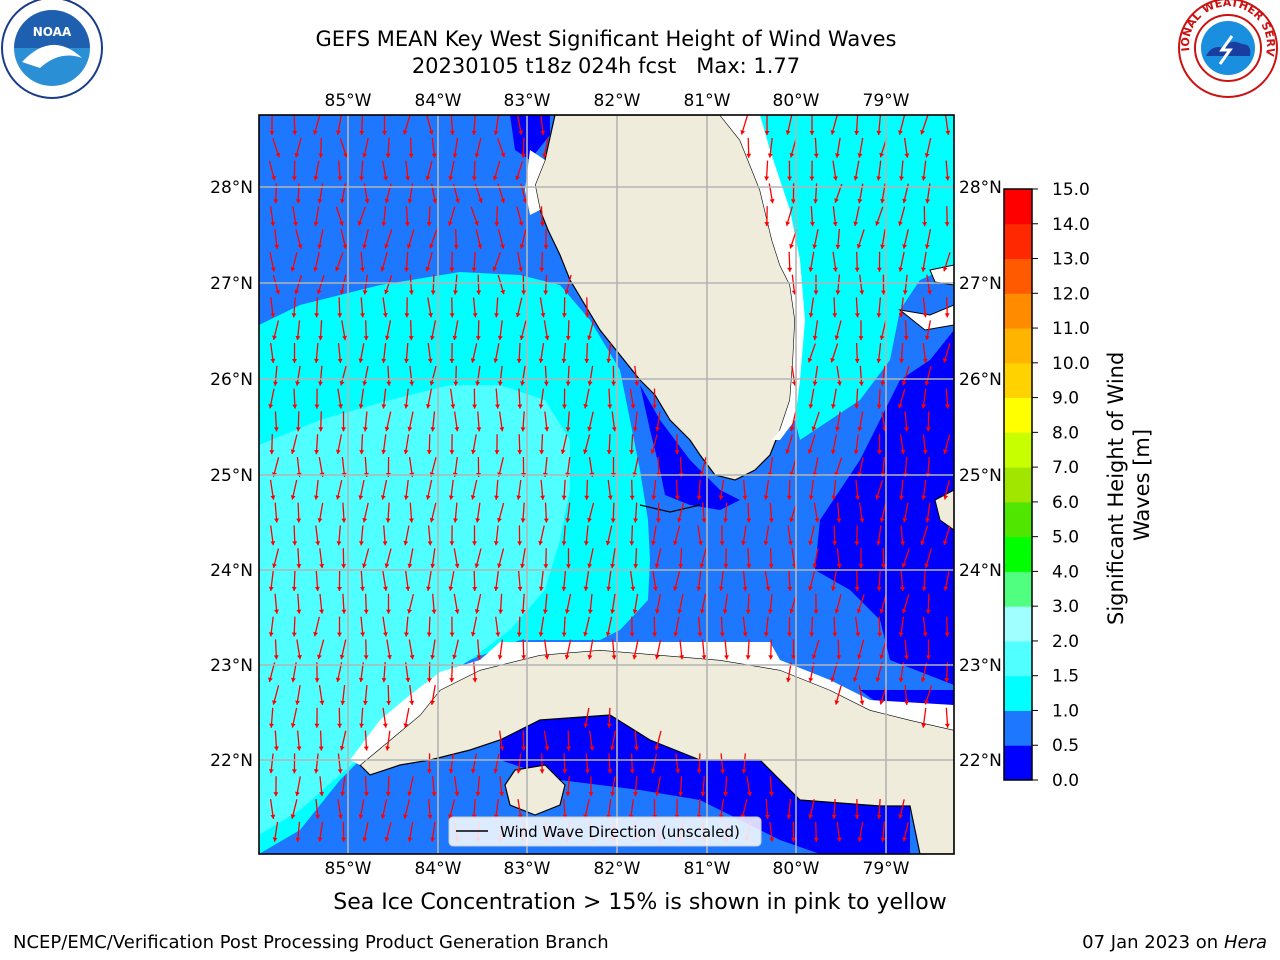 This screenshot has height=960, width=1280. What do you see at coordinates (980, 188) in the screenshot?
I see `lat-tick-label: 28°N` at bounding box center [980, 188].